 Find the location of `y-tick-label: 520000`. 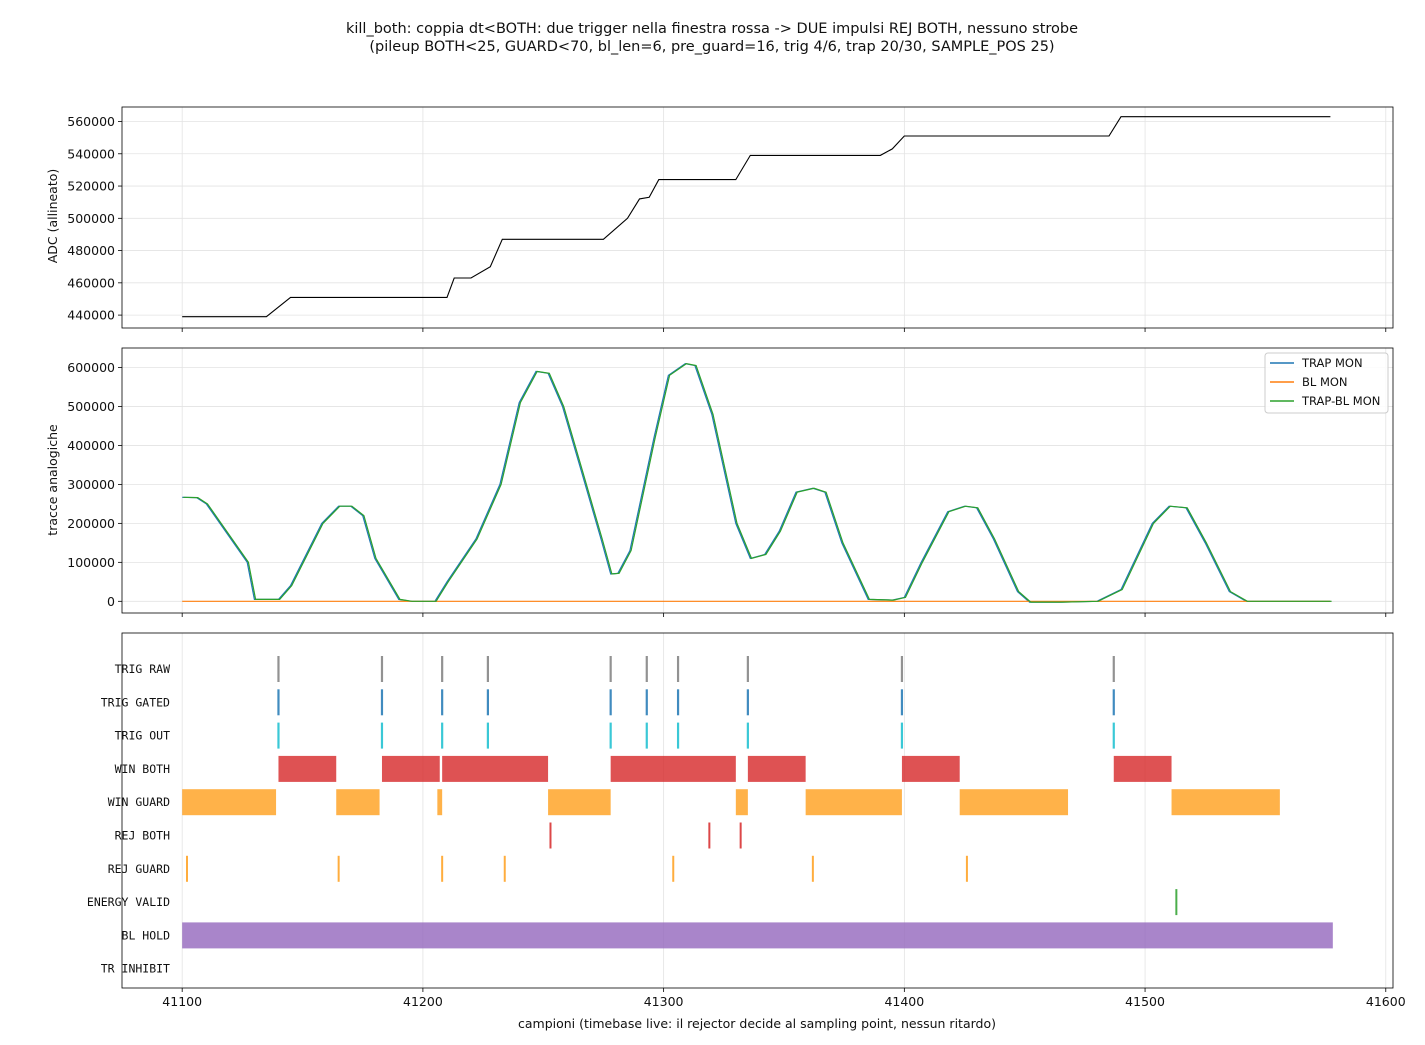

y-tick-label: 520000 is located at coordinates (91, 186).